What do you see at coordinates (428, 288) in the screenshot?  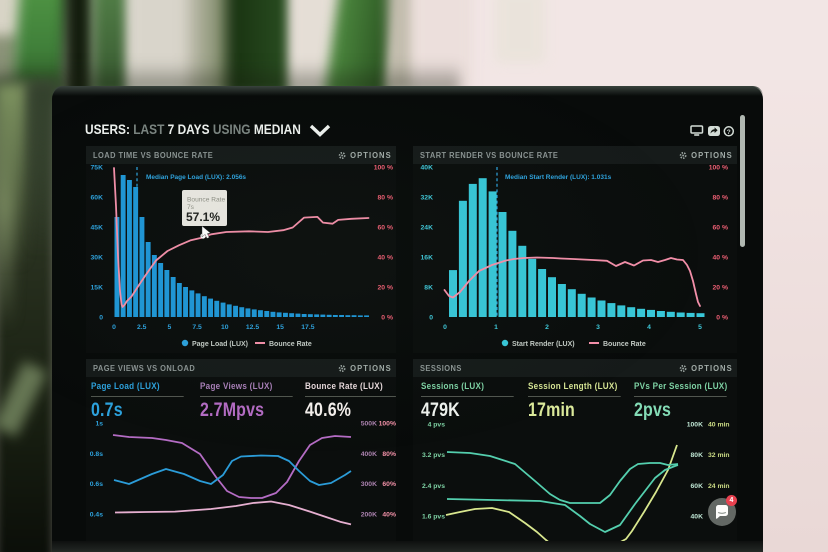 I see `svg-text: 8K` at bounding box center [428, 288].